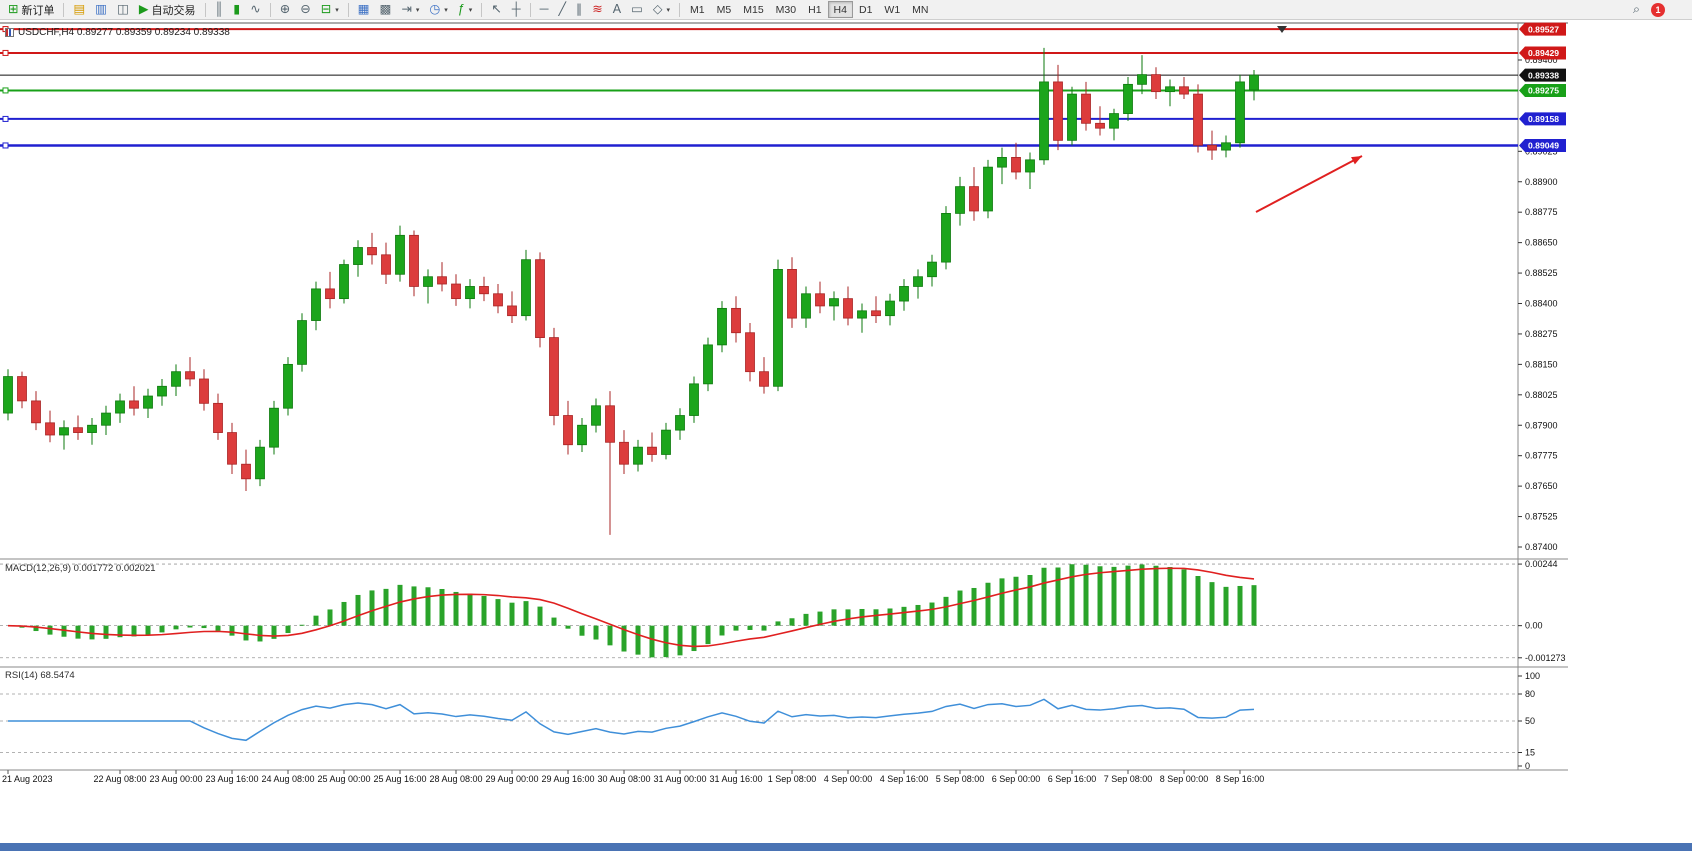  Describe the element at coordinates (1532, 676) in the screenshot. I see `svg-text: 100` at that location.